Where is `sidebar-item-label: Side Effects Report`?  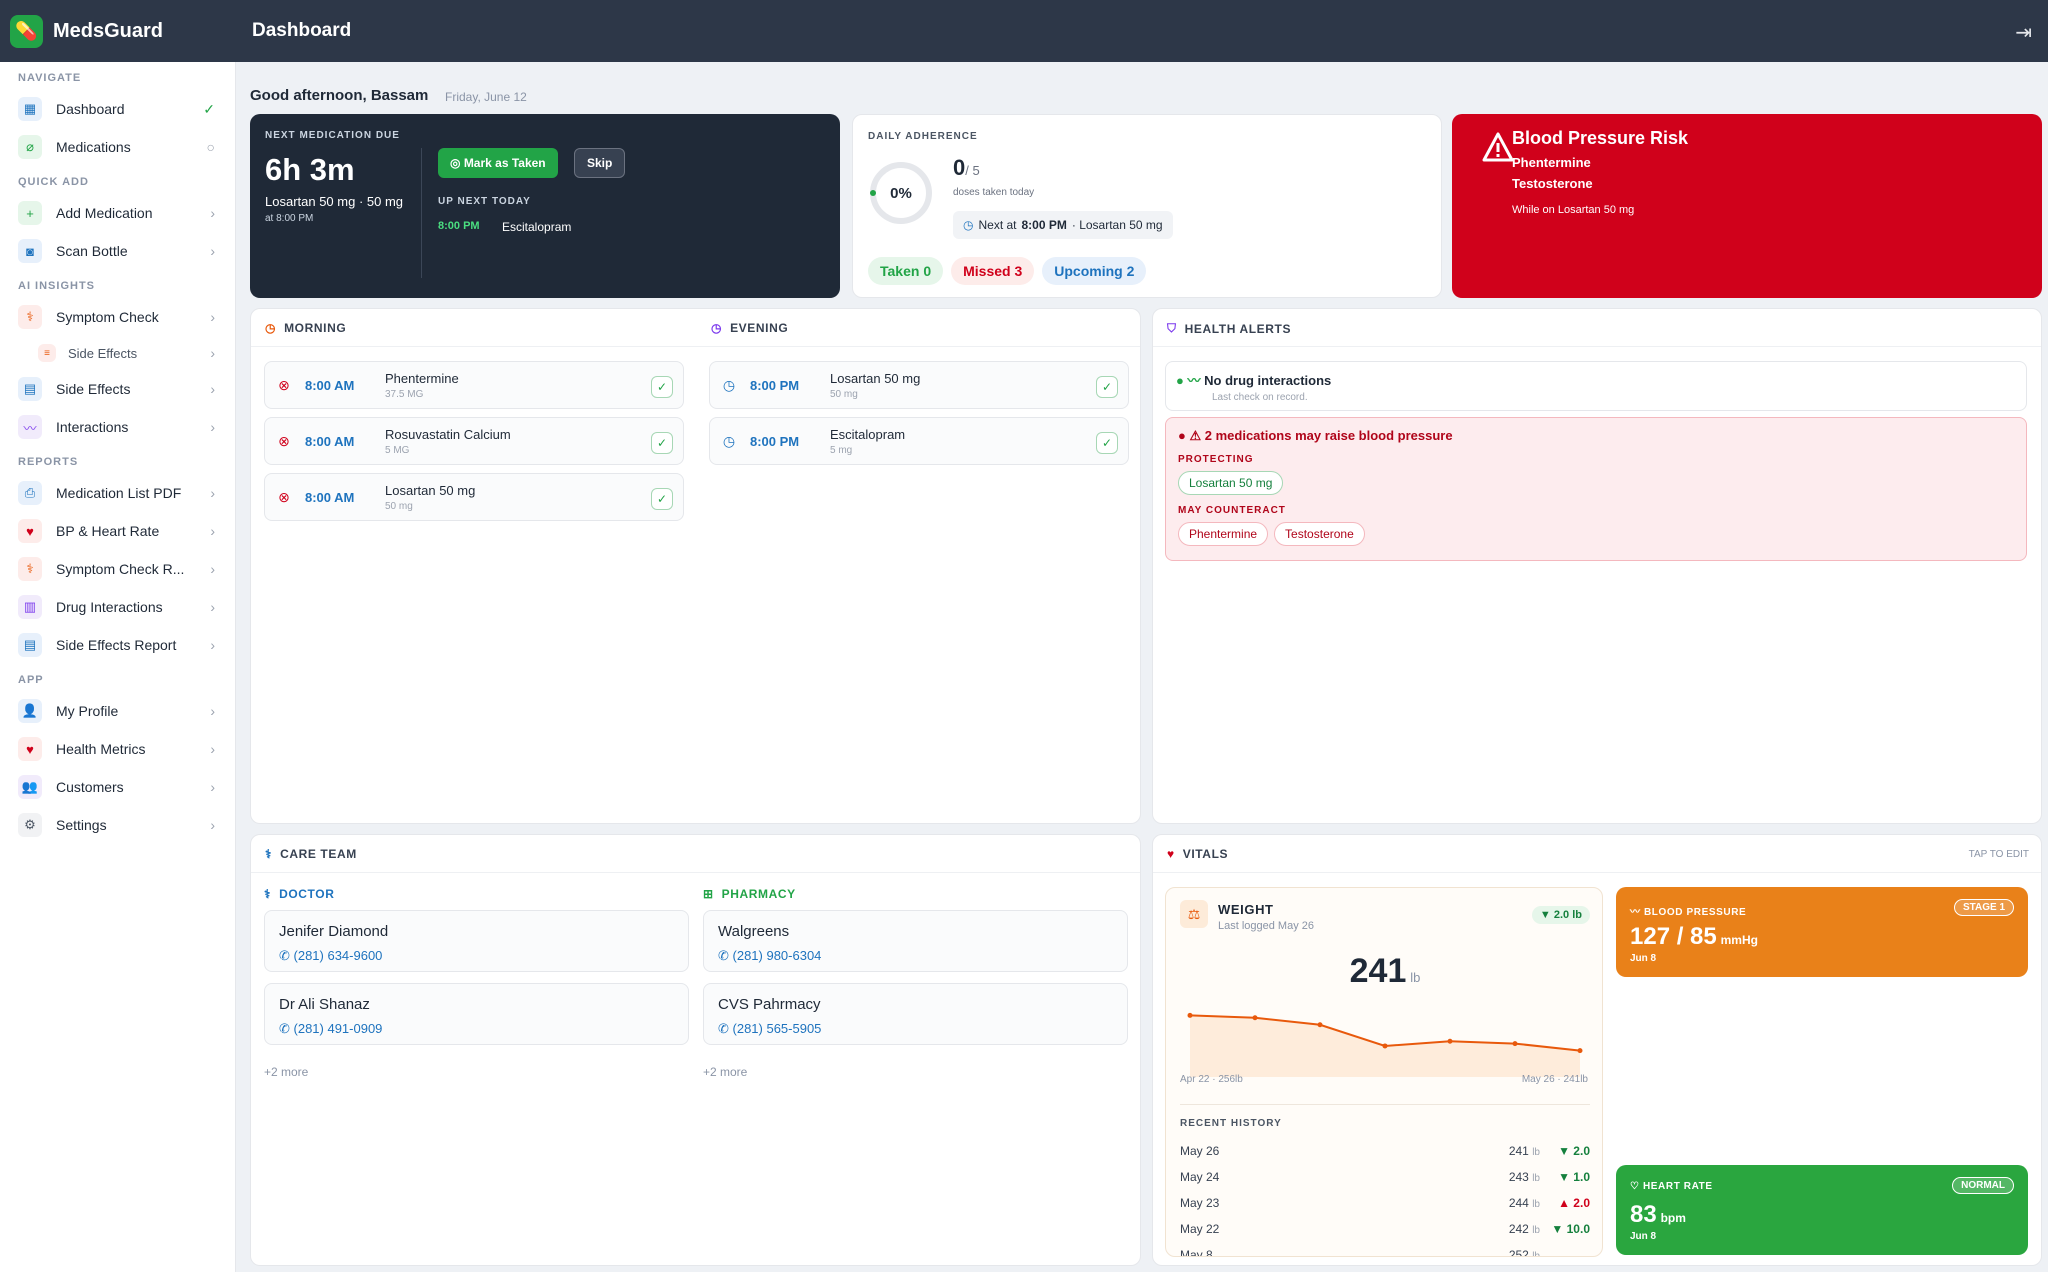 sidebar-item-label: Side Effects Report is located at coordinates (116, 645).